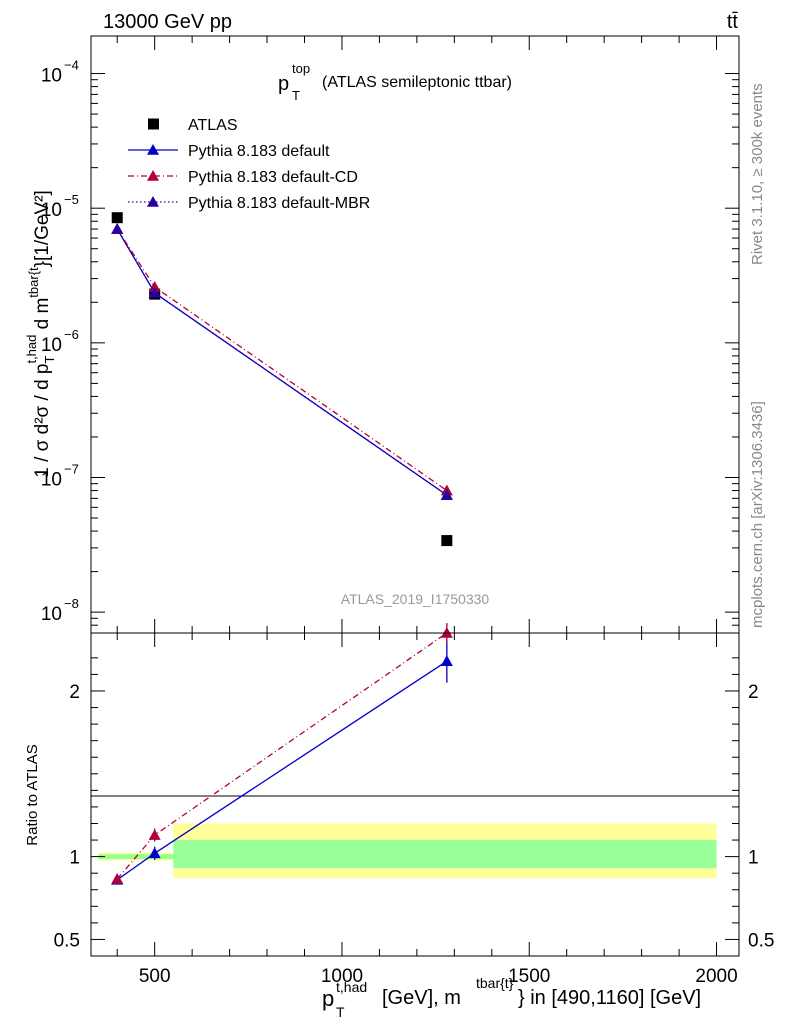  What do you see at coordinates (67, 940) in the screenshot?
I see `ratio-y-tick-label: 0.5` at bounding box center [67, 940].